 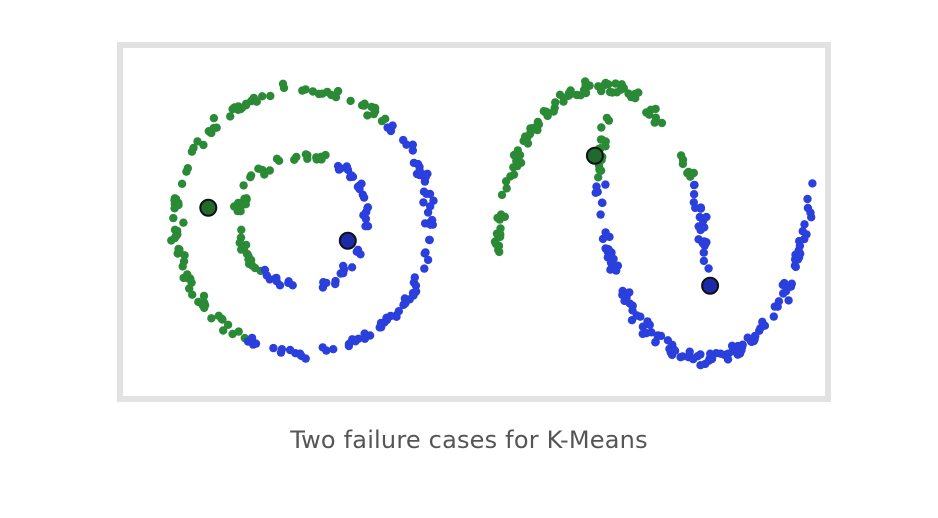 I want to click on centroid-marker, so click(x=710, y=285).